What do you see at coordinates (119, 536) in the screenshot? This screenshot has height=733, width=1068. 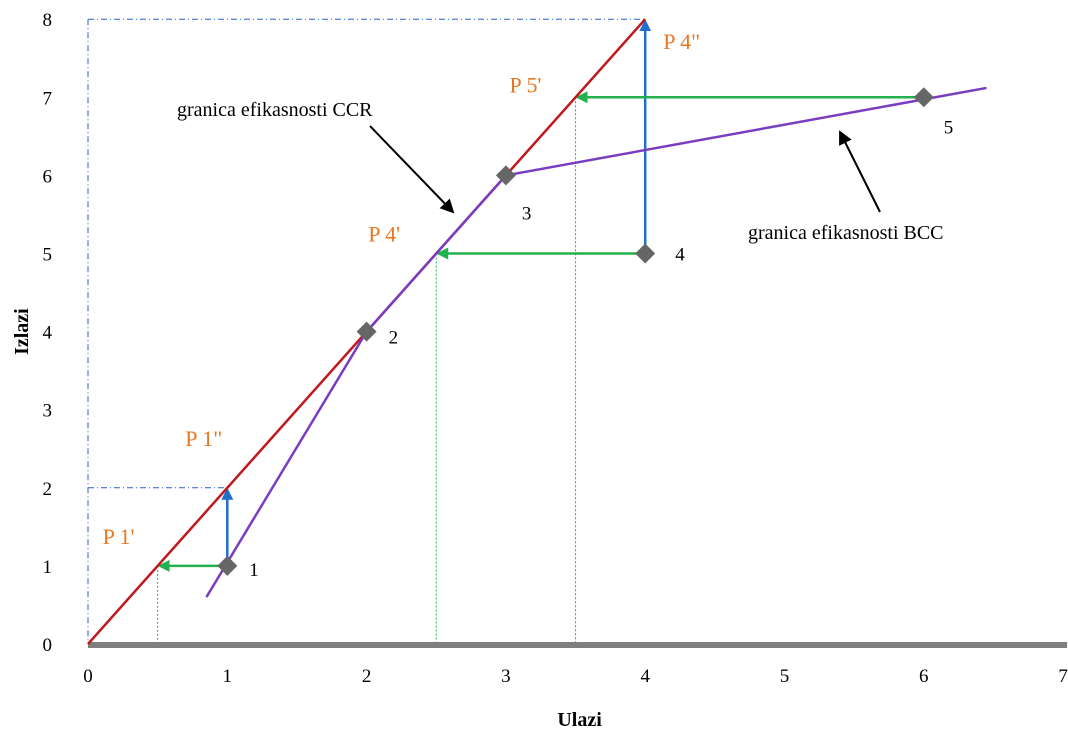 I see `projection-label: P 1'` at bounding box center [119, 536].